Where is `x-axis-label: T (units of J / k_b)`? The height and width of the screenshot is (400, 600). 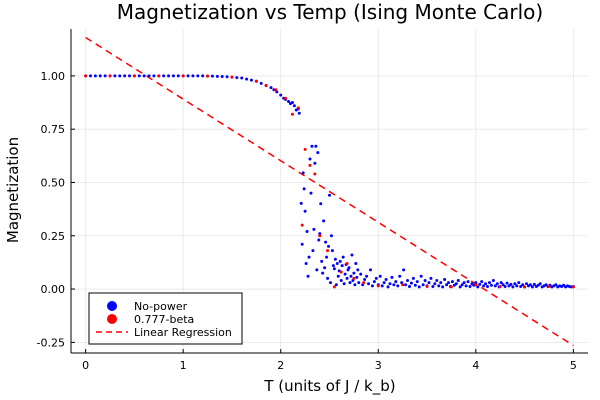 x-axis-label: T (units of J / k_b) is located at coordinates (329, 386).